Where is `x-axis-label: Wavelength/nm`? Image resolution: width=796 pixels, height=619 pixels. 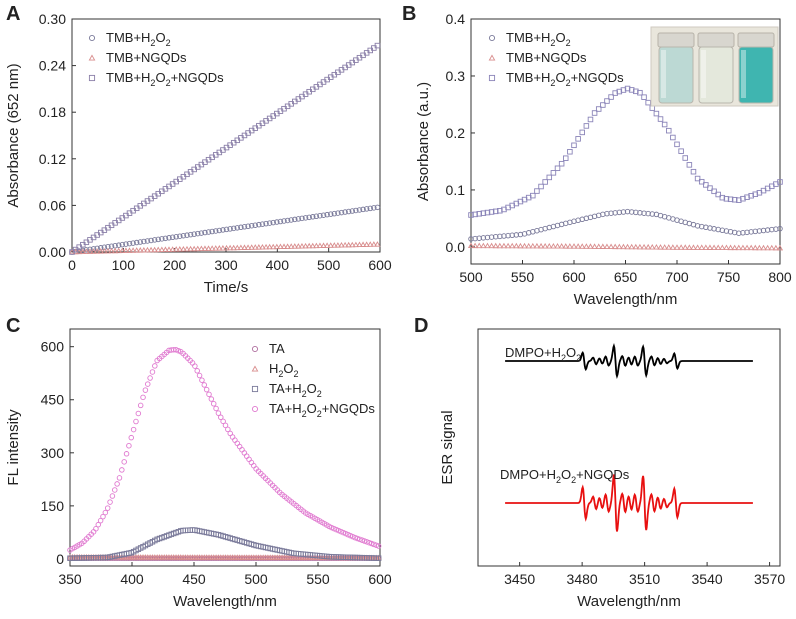
x-axis-label: Wavelength/nm is located at coordinates (225, 601).